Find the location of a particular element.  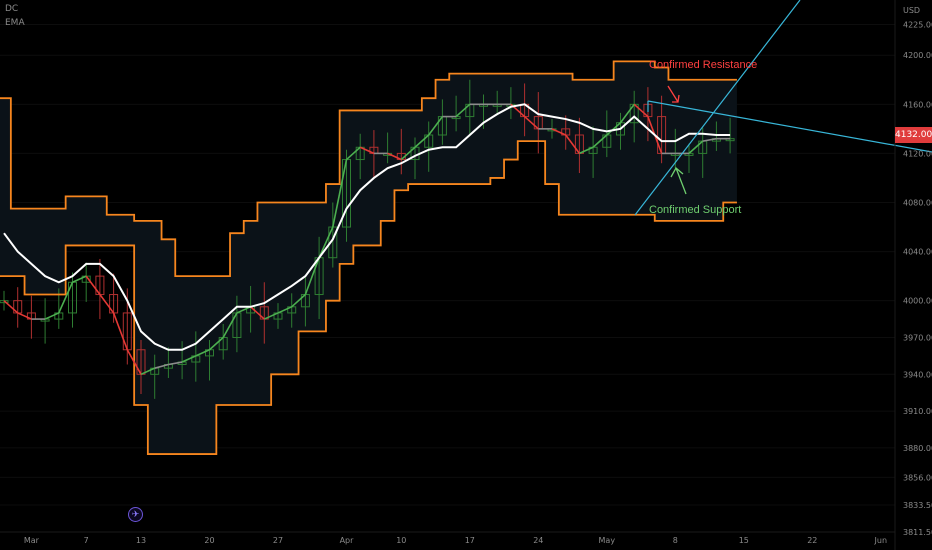

time-tick-label: 27 is located at coordinates (278, 540).